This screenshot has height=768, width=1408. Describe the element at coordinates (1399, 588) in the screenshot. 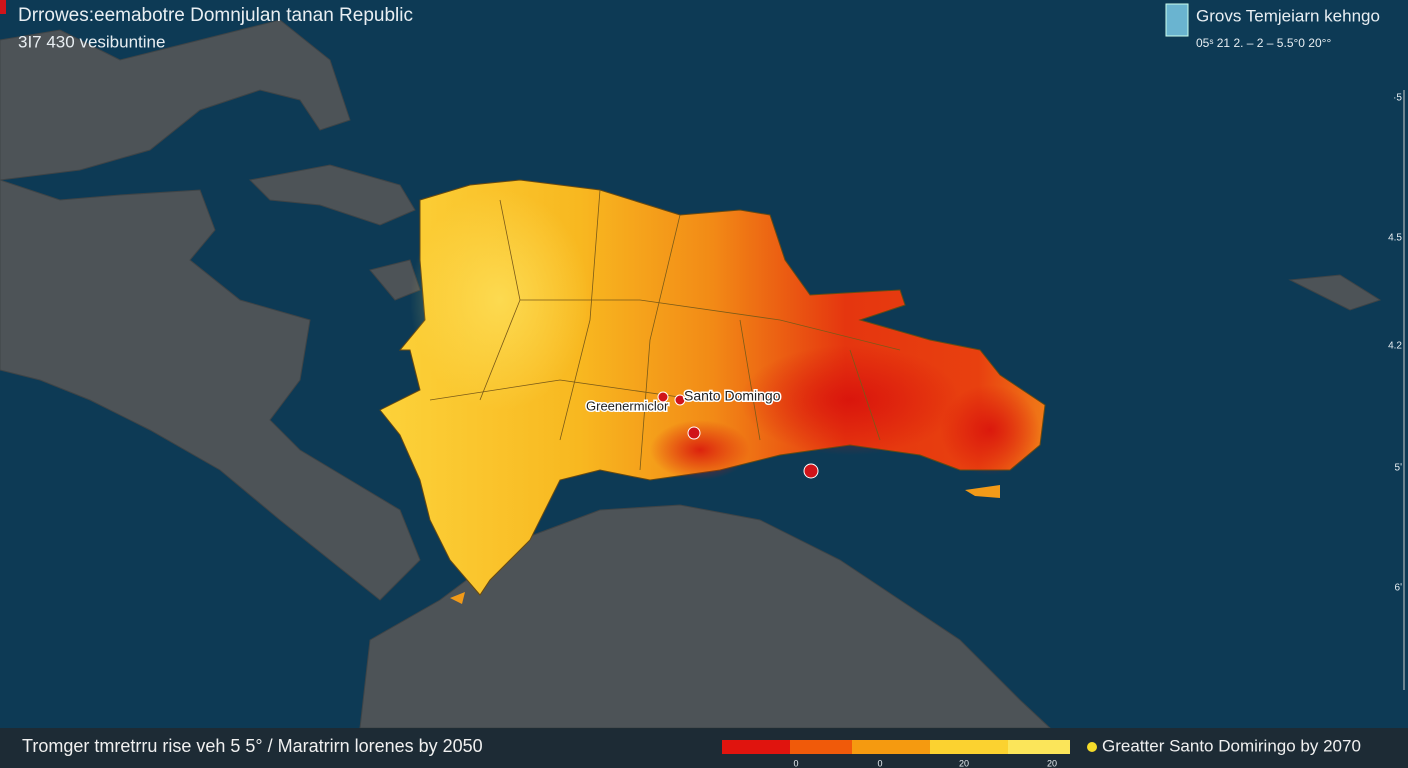

I see `side-tick-label: 6ʹ` at that location.